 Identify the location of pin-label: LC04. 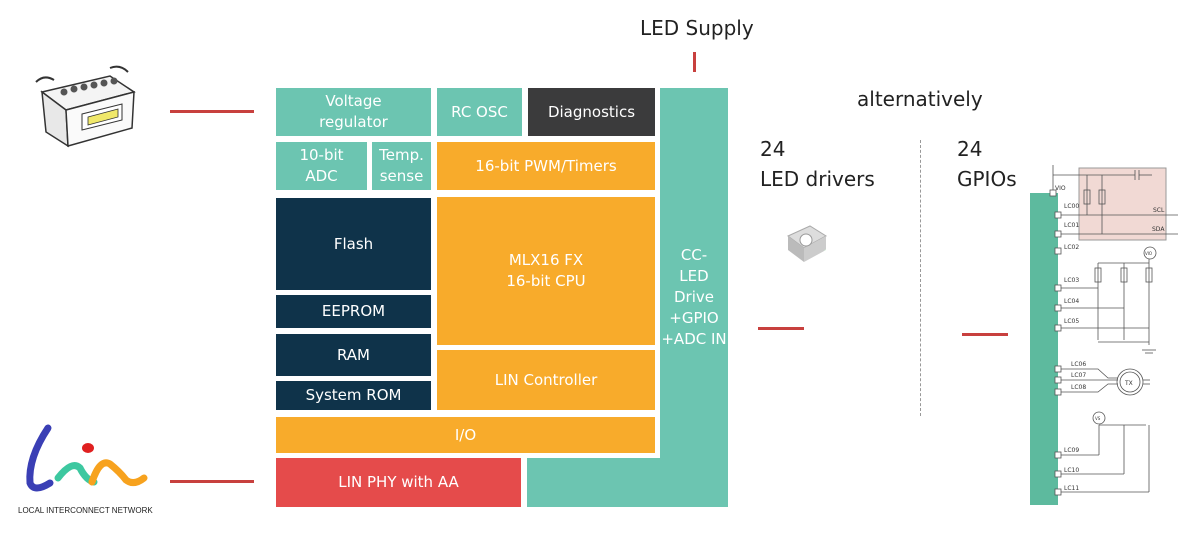
(1071, 301).